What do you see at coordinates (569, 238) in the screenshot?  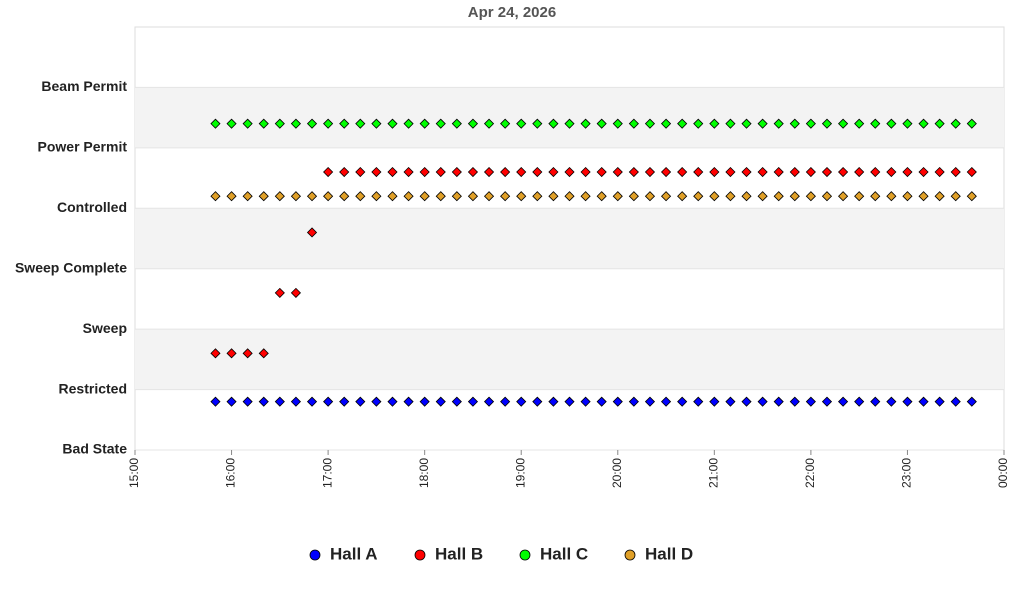 I see `grid-band` at bounding box center [569, 238].